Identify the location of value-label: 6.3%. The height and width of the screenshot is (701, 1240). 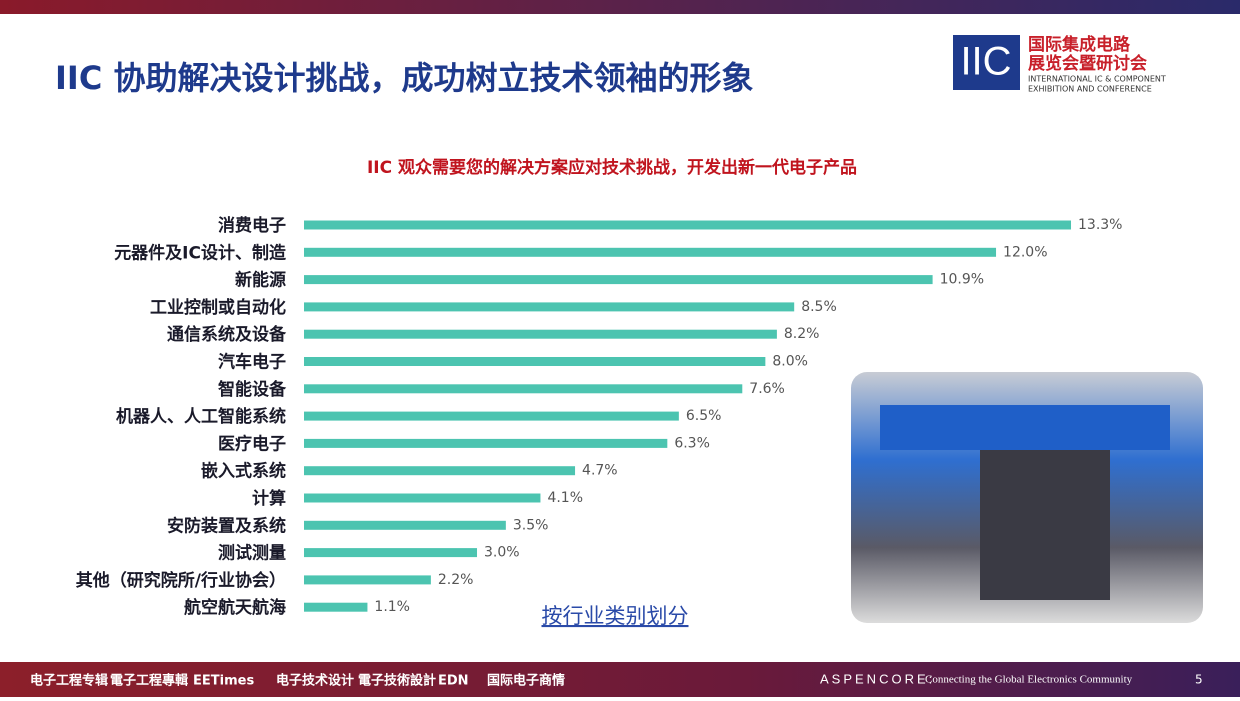
(692, 443).